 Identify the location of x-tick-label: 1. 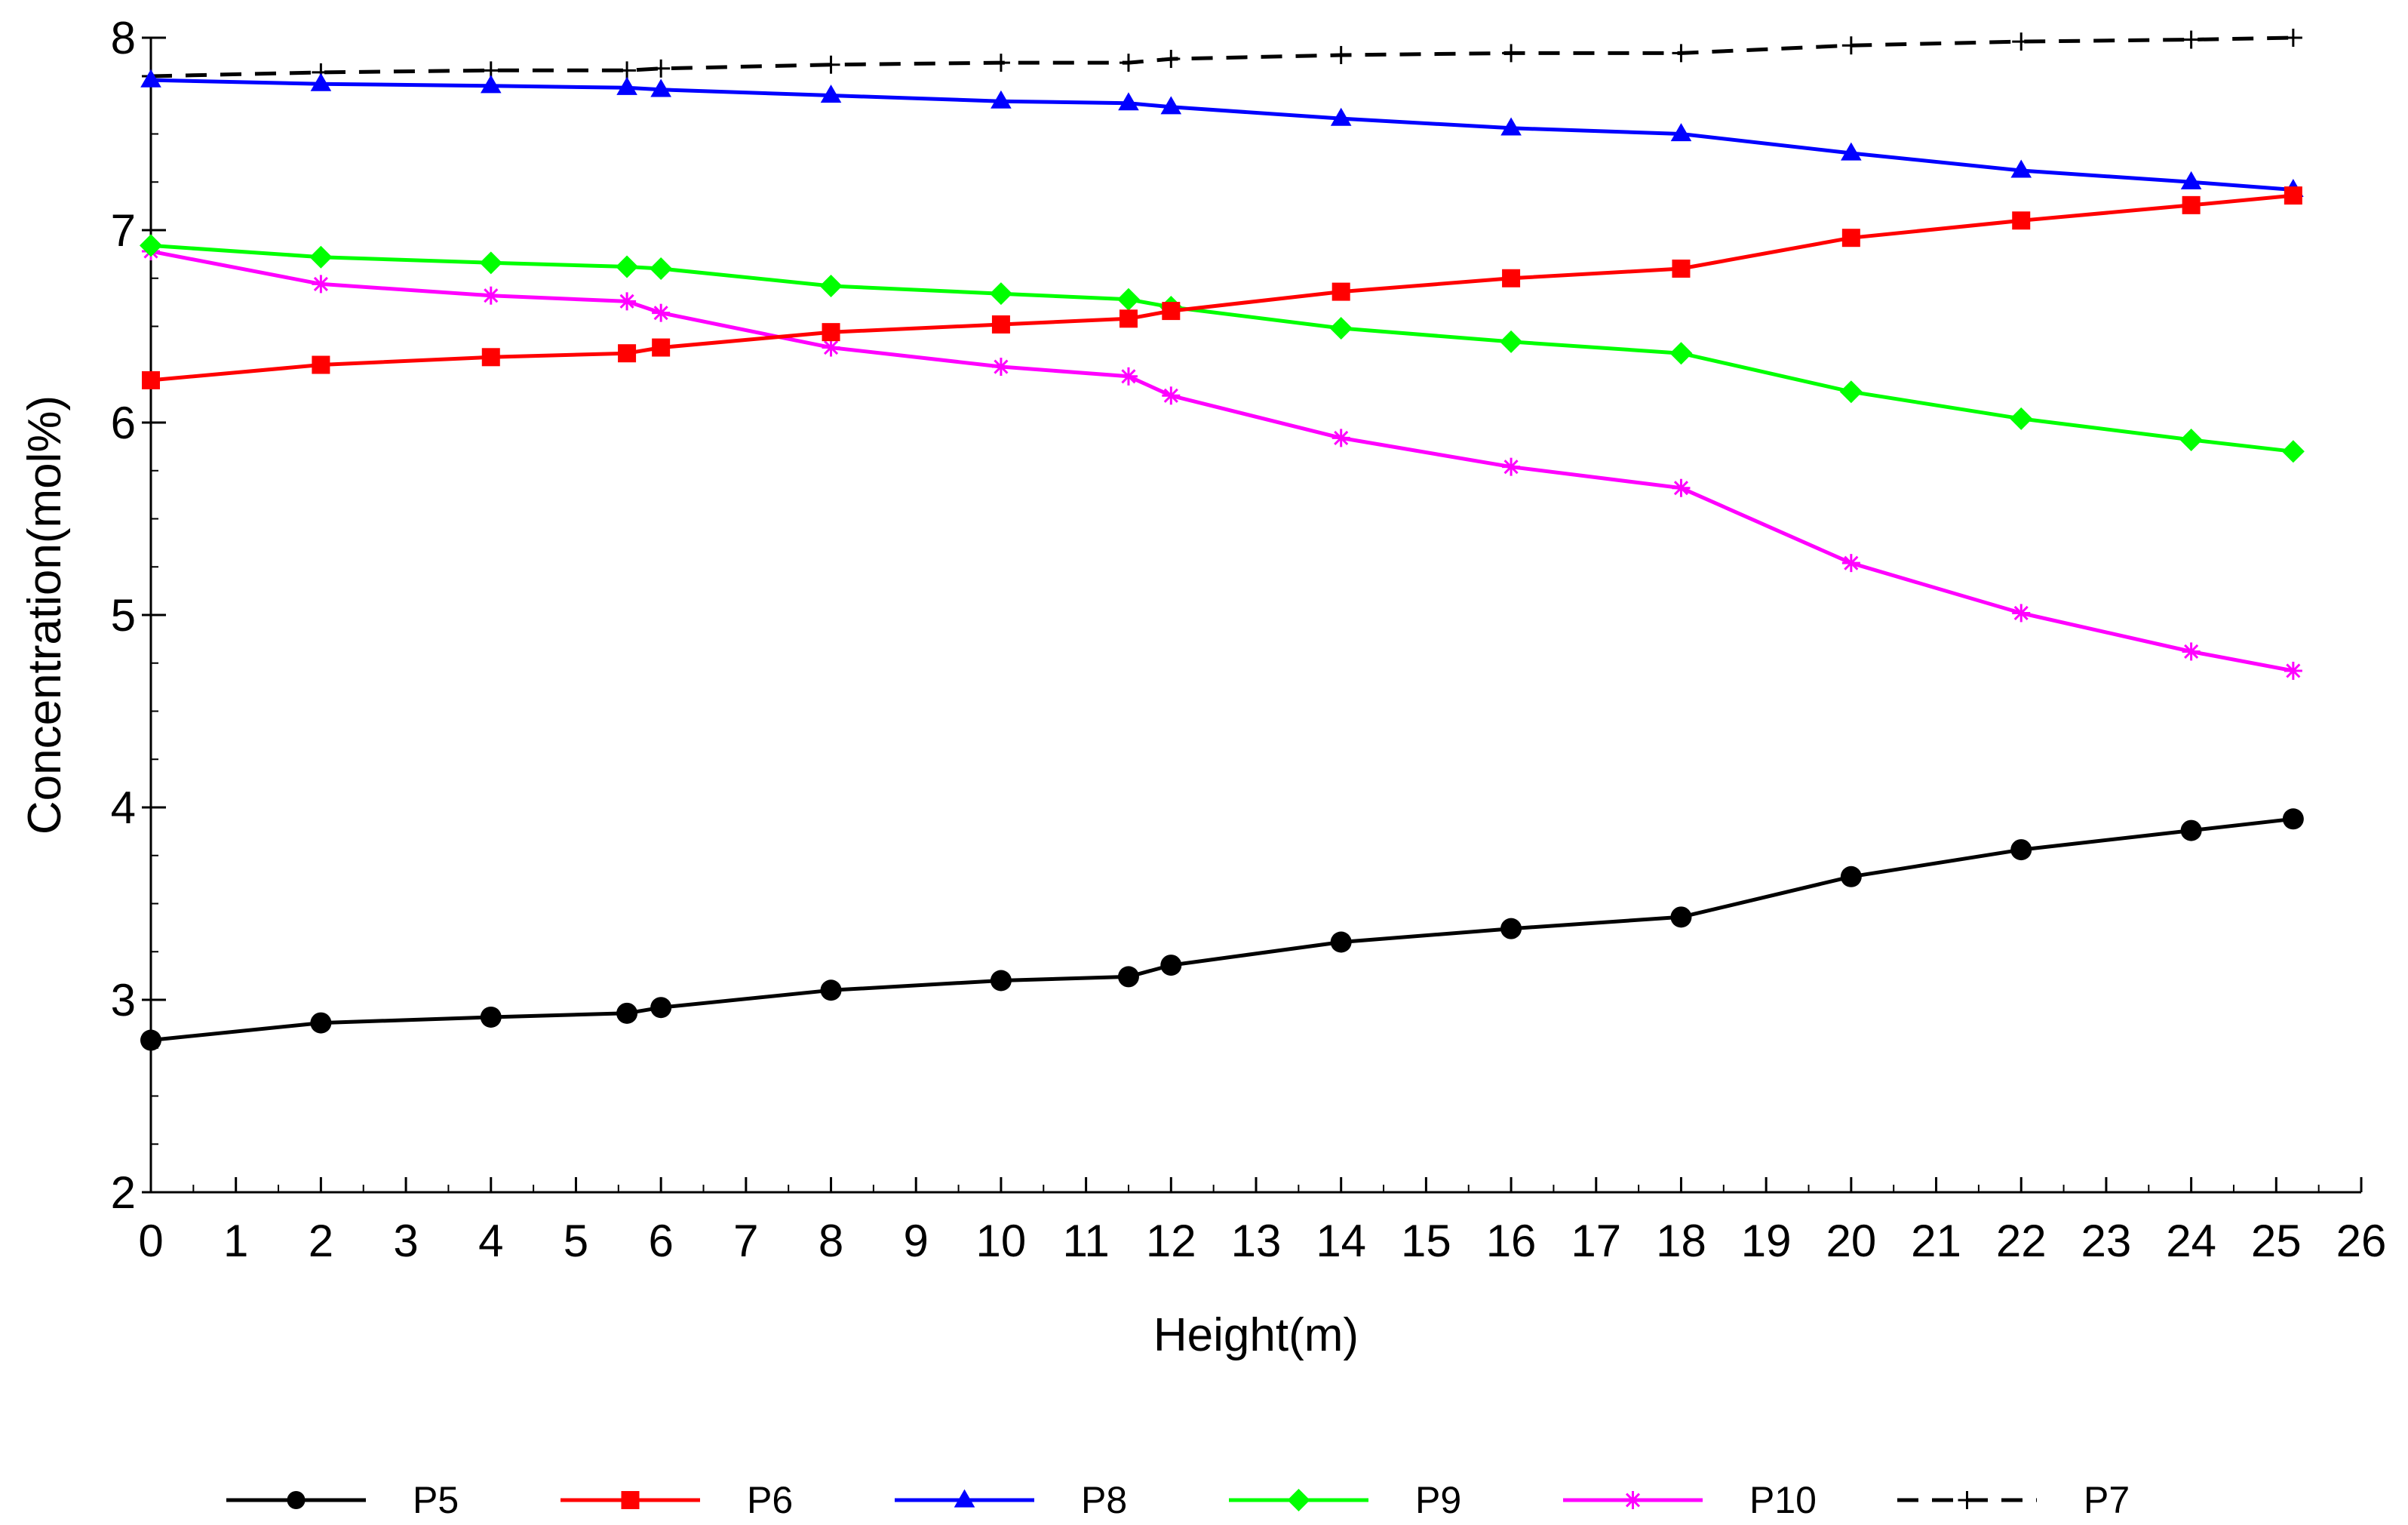
(235, 1241).